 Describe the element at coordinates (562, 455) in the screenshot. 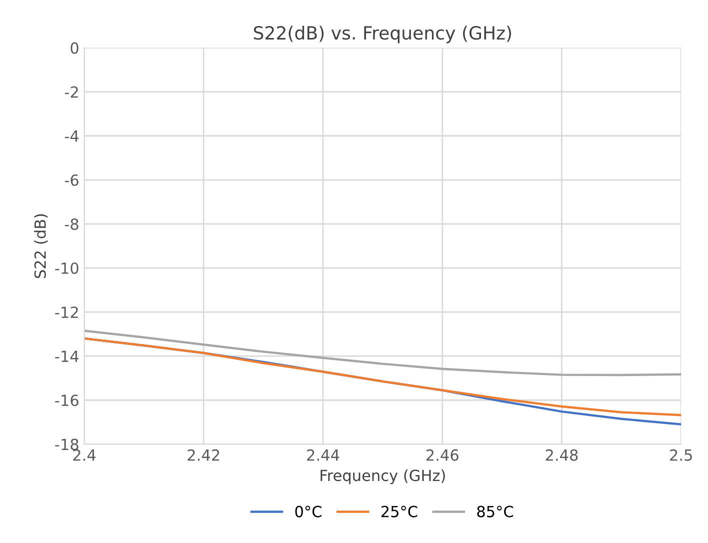

I see `x-tick-label: 2.48` at that location.